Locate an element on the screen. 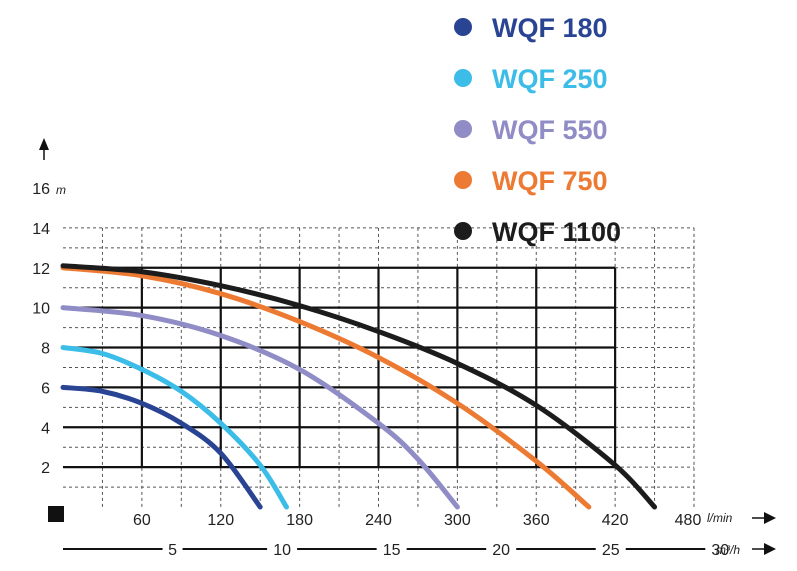  x-axis-arrowhead is located at coordinates (770, 518).